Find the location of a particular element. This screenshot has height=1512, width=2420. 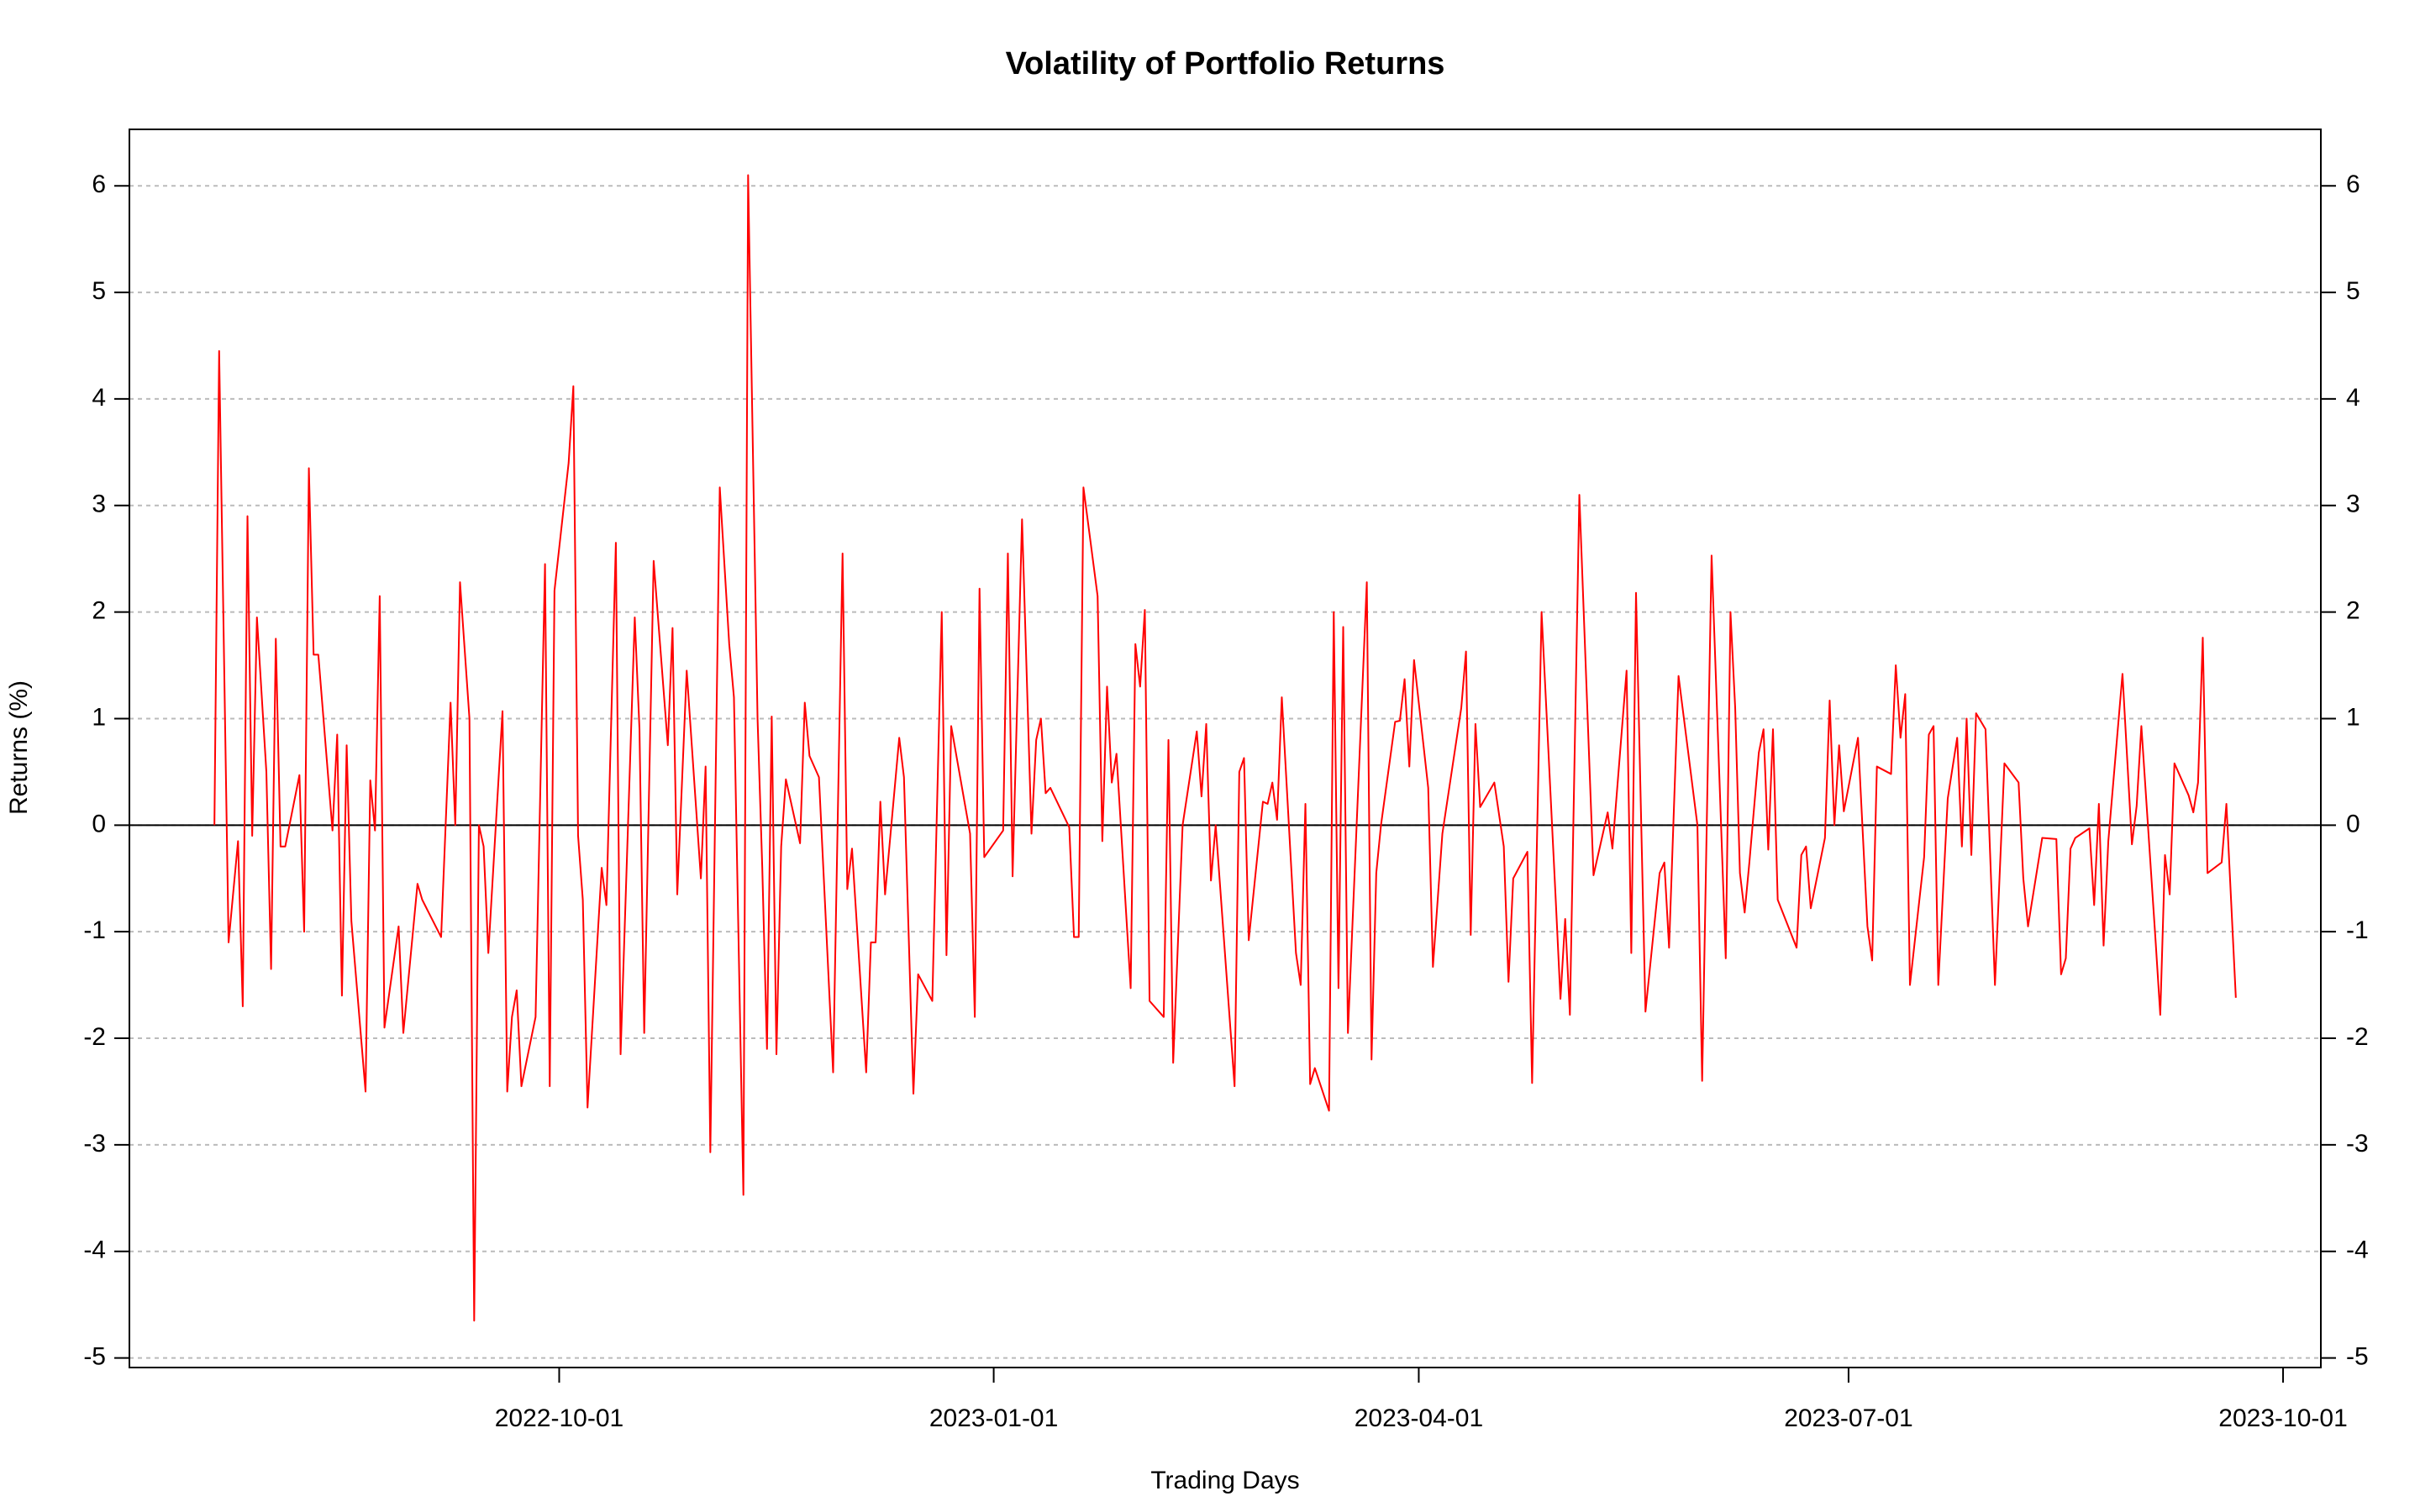

x-tick-label: 2023-07-01 is located at coordinates (1848, 1418).